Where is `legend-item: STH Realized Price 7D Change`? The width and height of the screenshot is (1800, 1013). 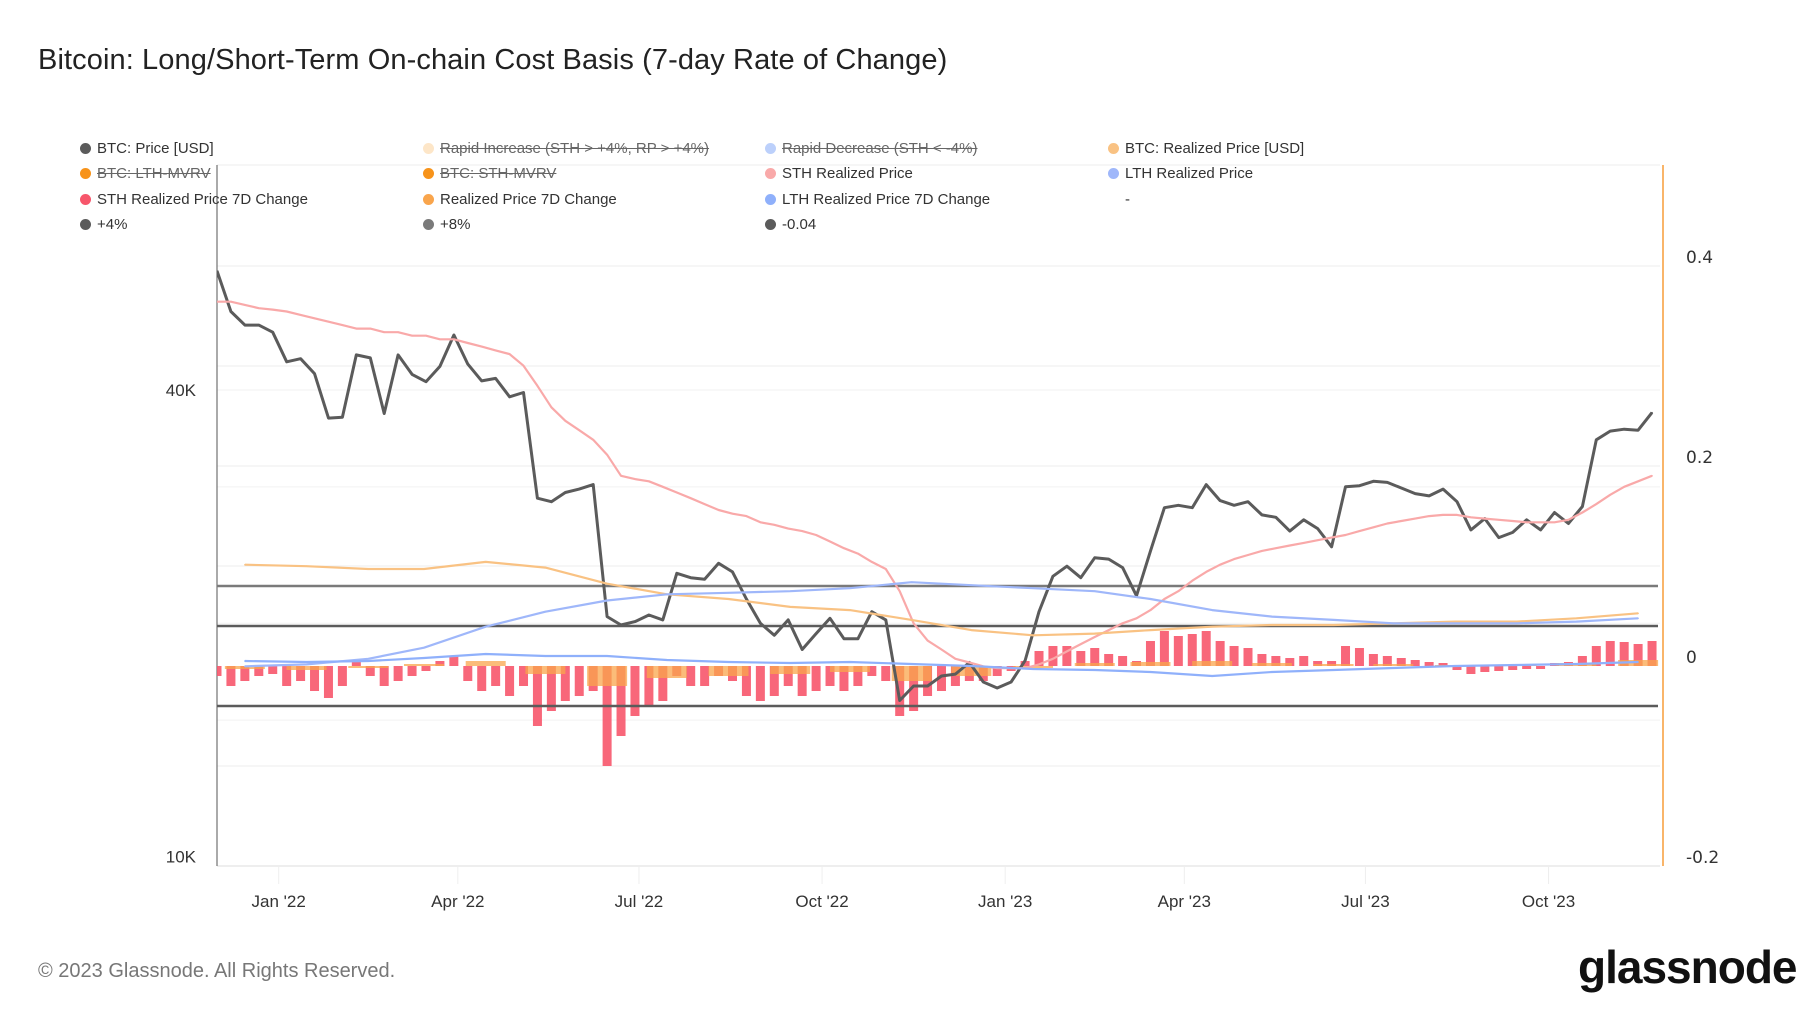 legend-item: STH Realized Price 7D Change is located at coordinates (194, 199).